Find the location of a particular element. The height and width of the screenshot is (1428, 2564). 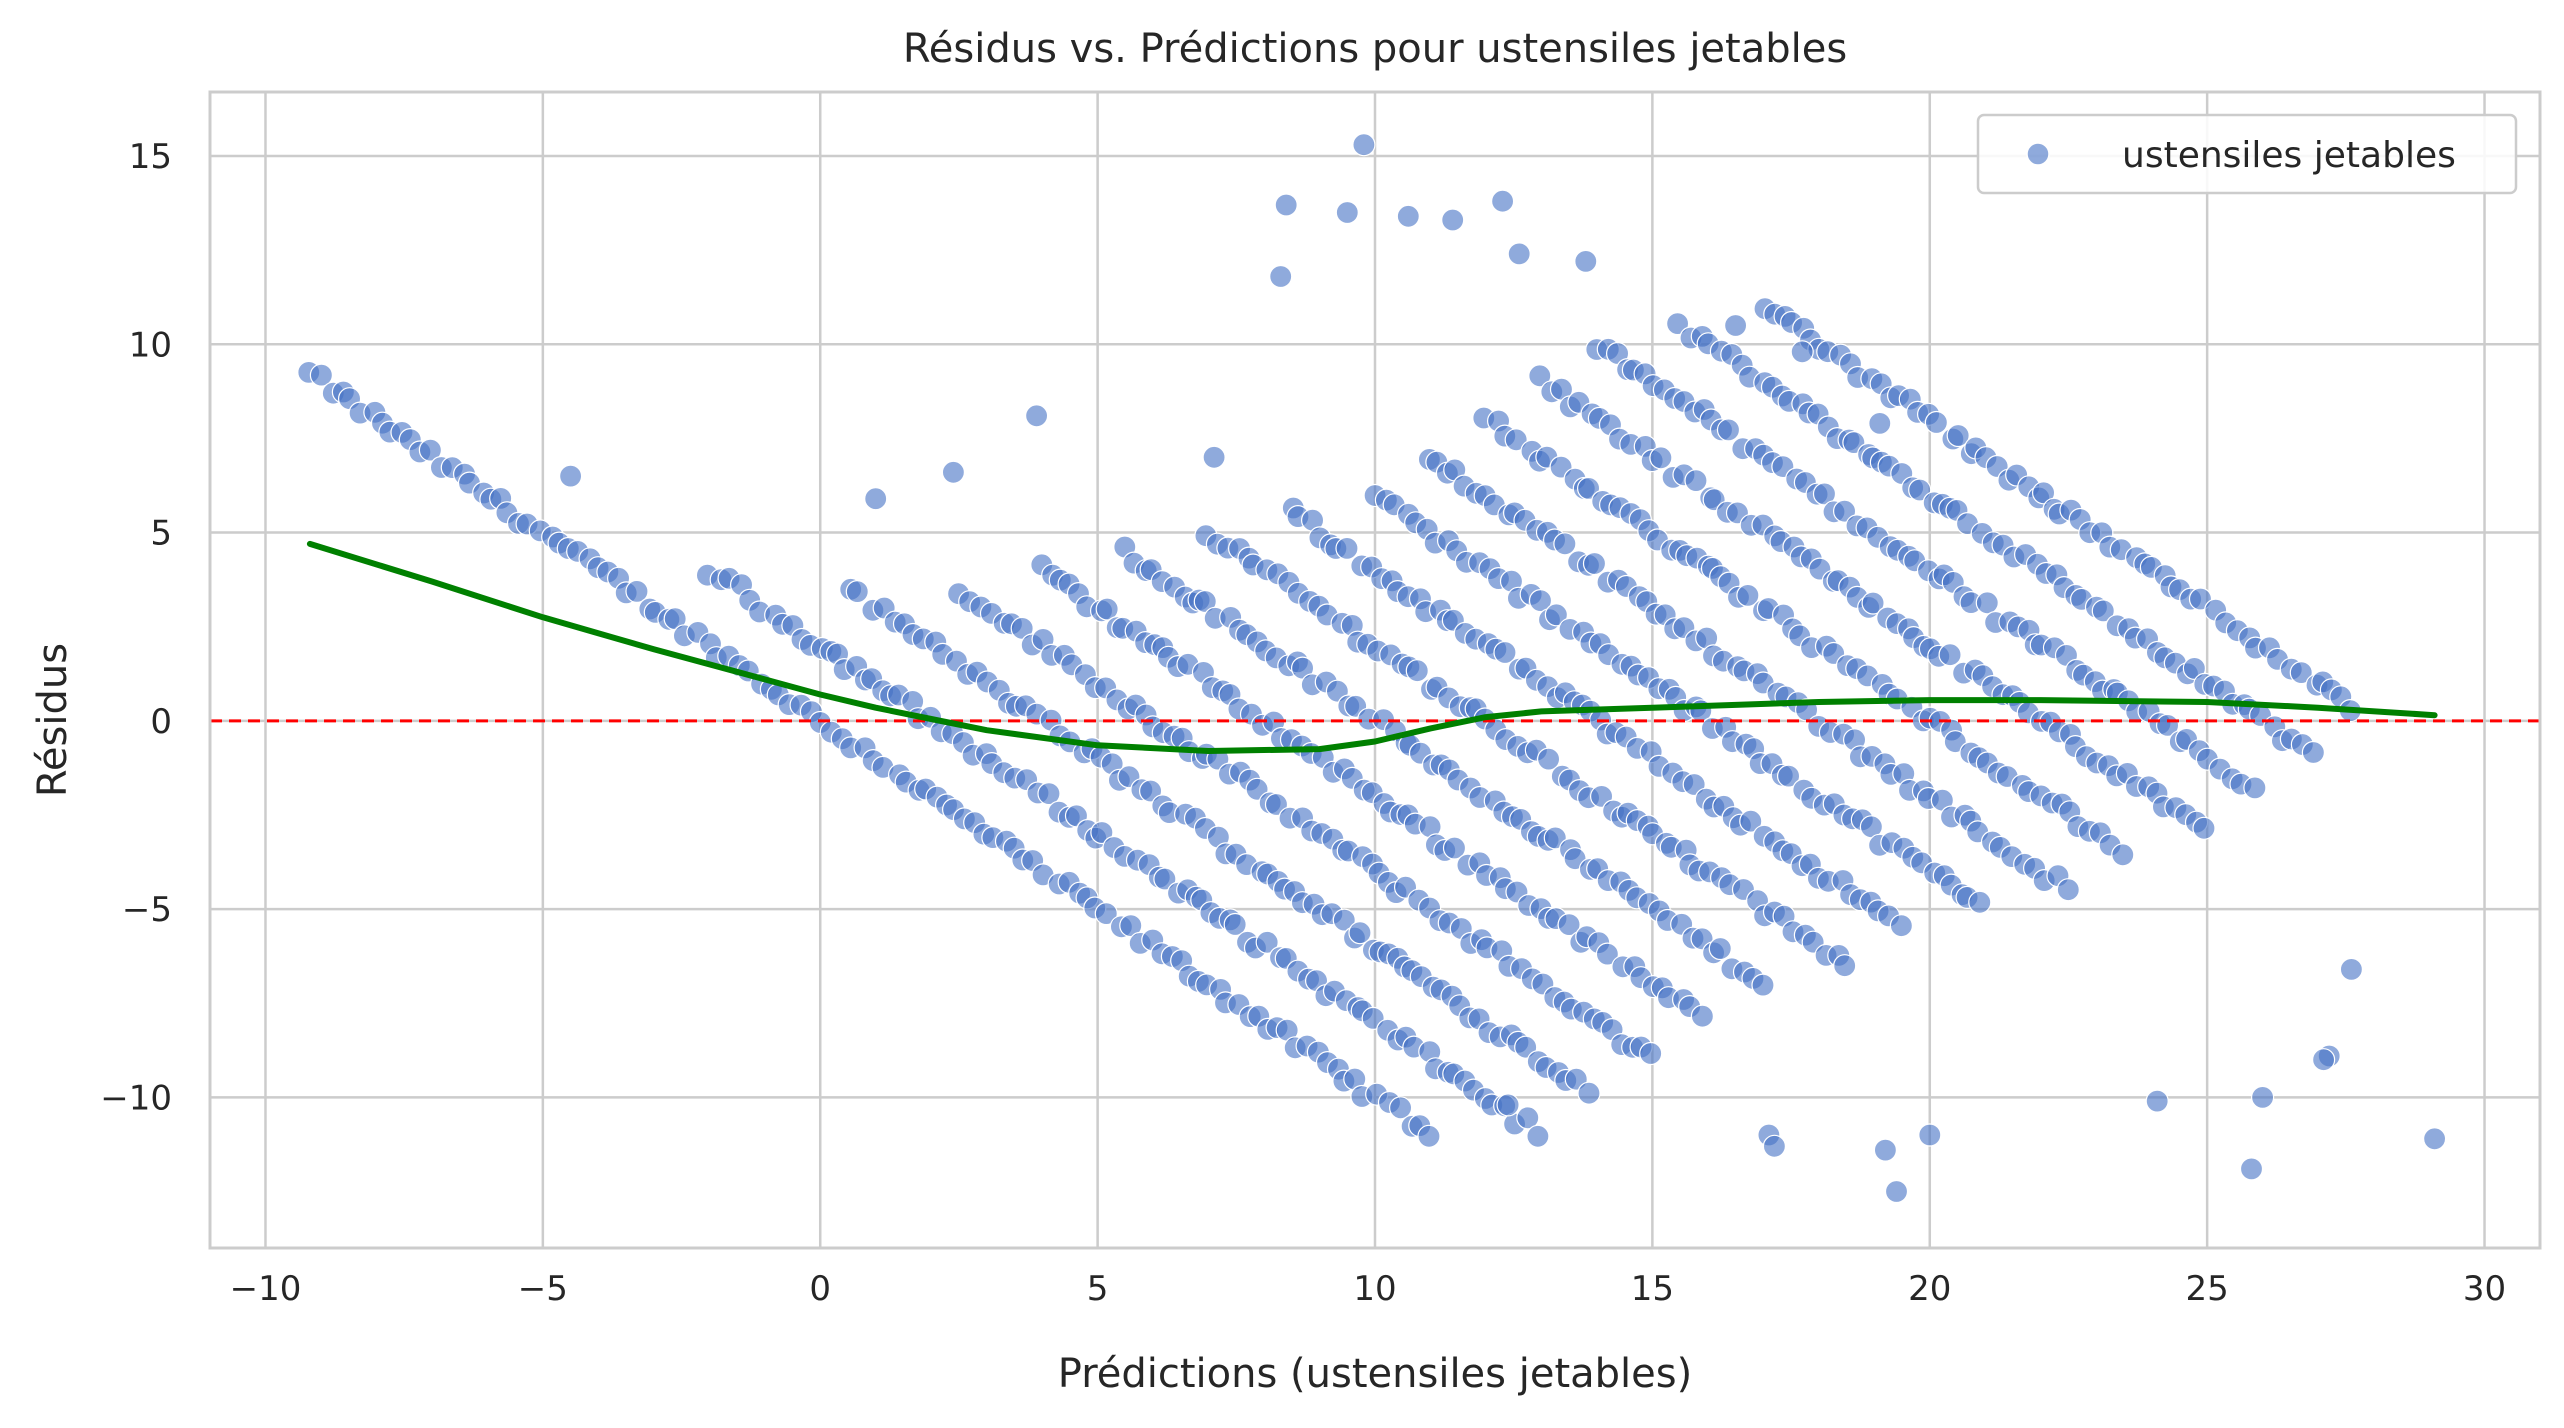

legend-box is located at coordinates (2247, 154).